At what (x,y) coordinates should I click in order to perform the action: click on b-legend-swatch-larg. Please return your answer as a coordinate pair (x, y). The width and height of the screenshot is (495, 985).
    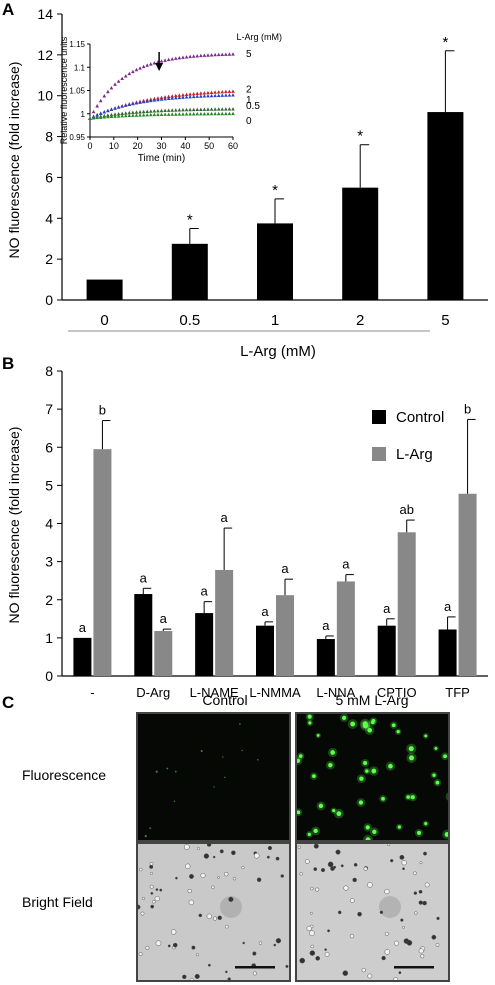
    Looking at the image, I should click on (379, 454).